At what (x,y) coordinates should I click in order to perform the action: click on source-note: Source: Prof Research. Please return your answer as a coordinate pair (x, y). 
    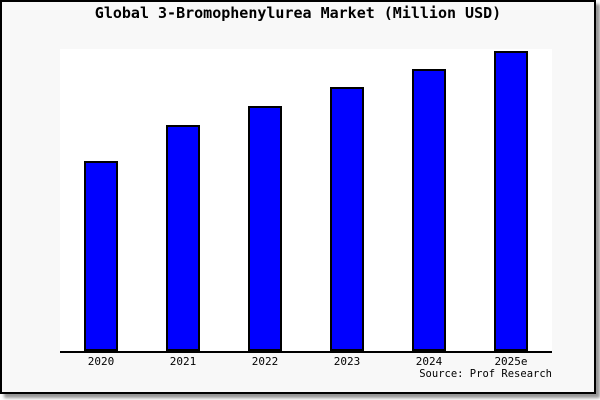
    Looking at the image, I should click on (485, 374).